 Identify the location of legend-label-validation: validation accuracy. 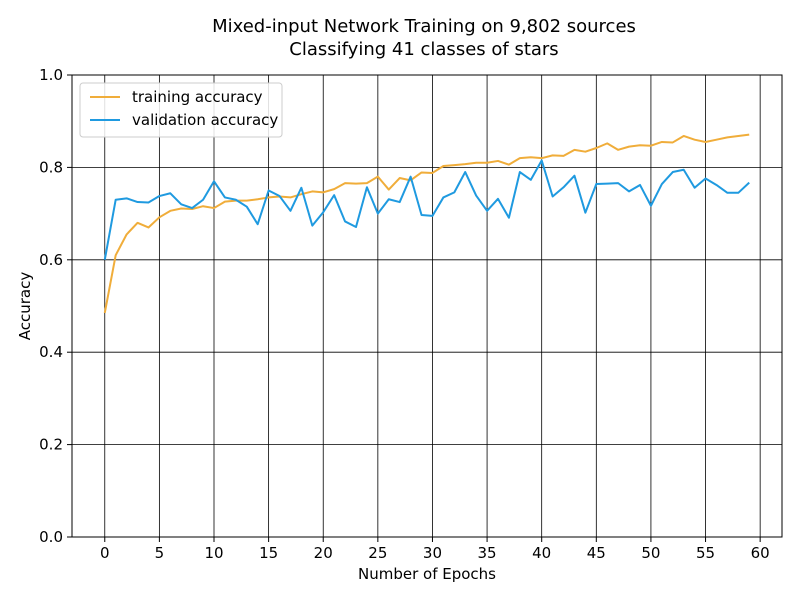
(205, 120).